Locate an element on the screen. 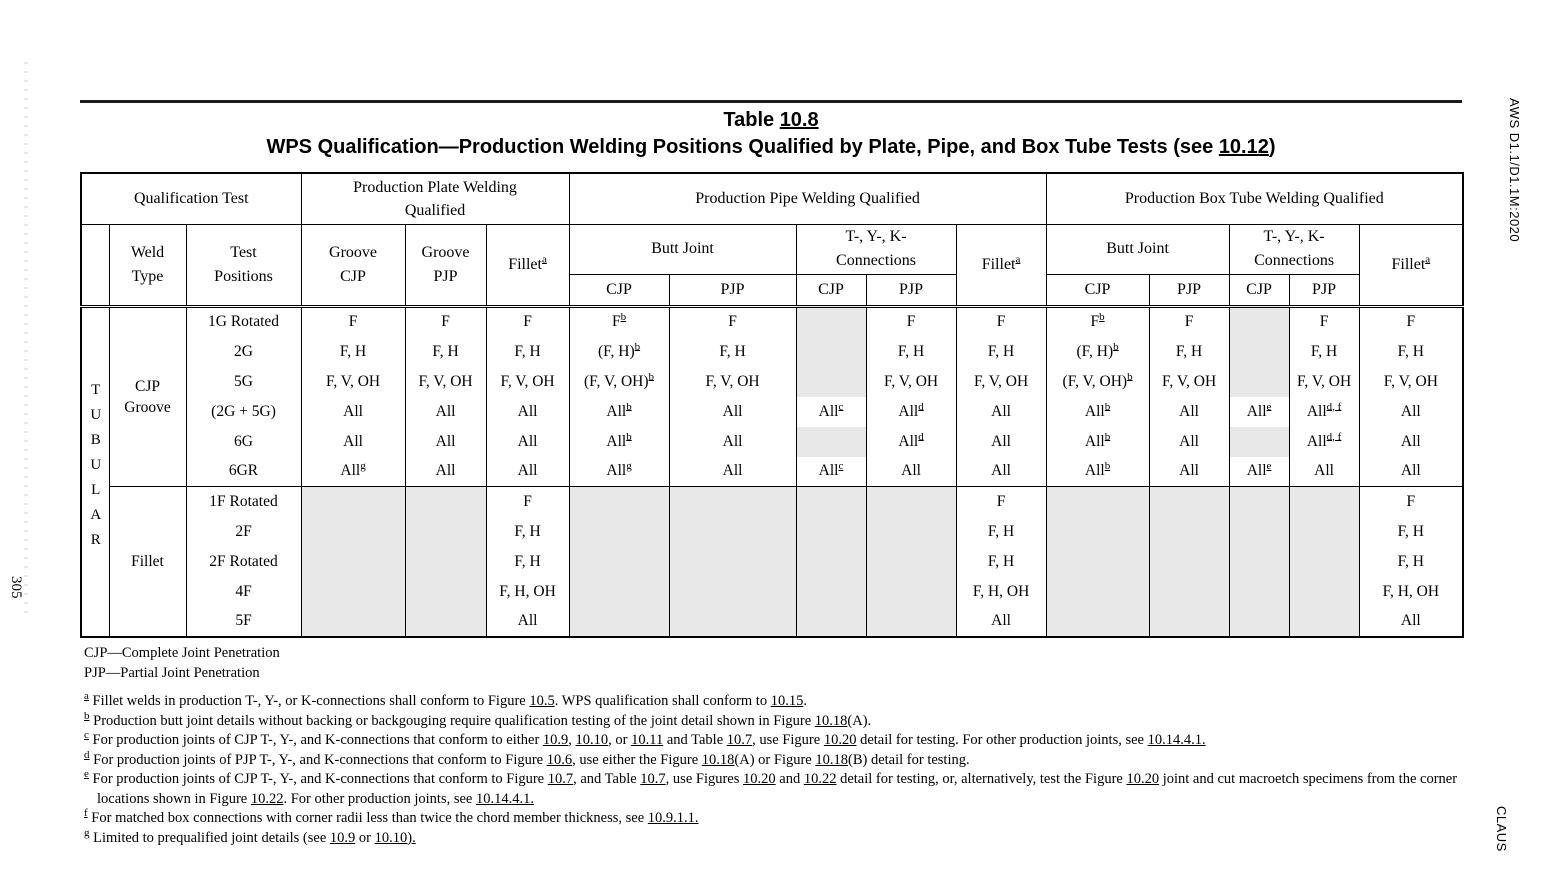 This screenshot has height=877, width=1550. ref-link: 10.10). is located at coordinates (395, 837).